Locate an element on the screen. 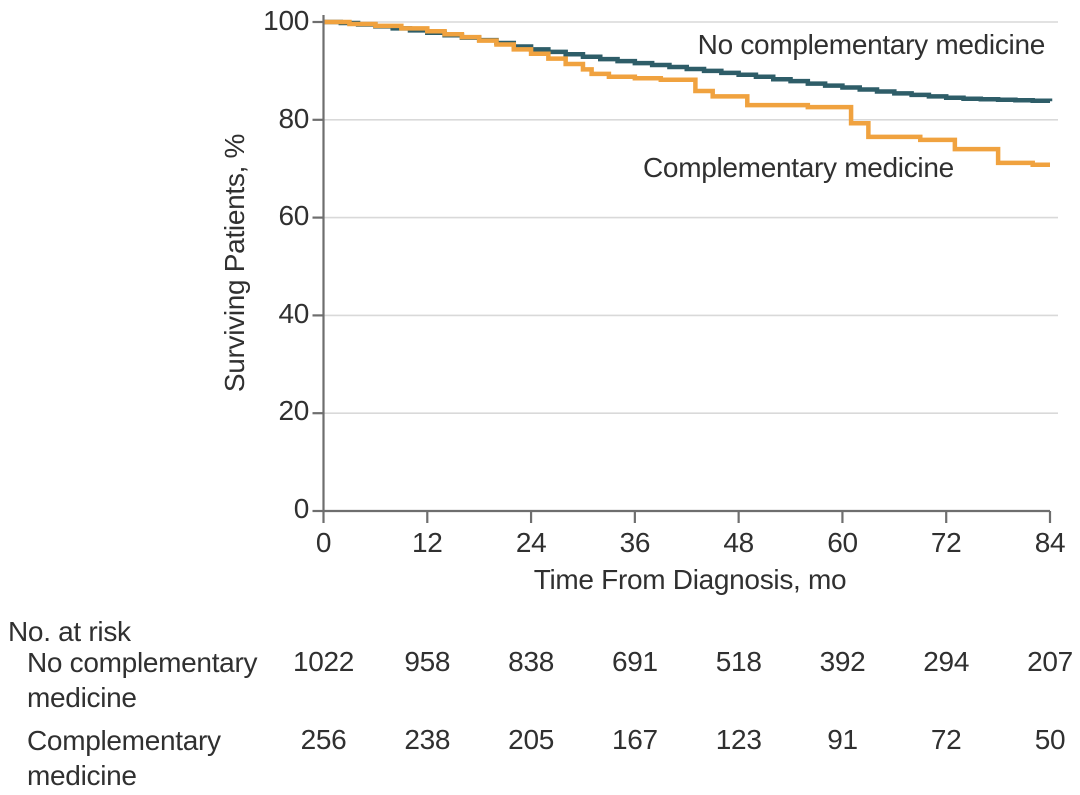 The width and height of the screenshot is (1080, 795). risk-row-label-no-complementary: No complementary medicine is located at coordinates (142, 680).